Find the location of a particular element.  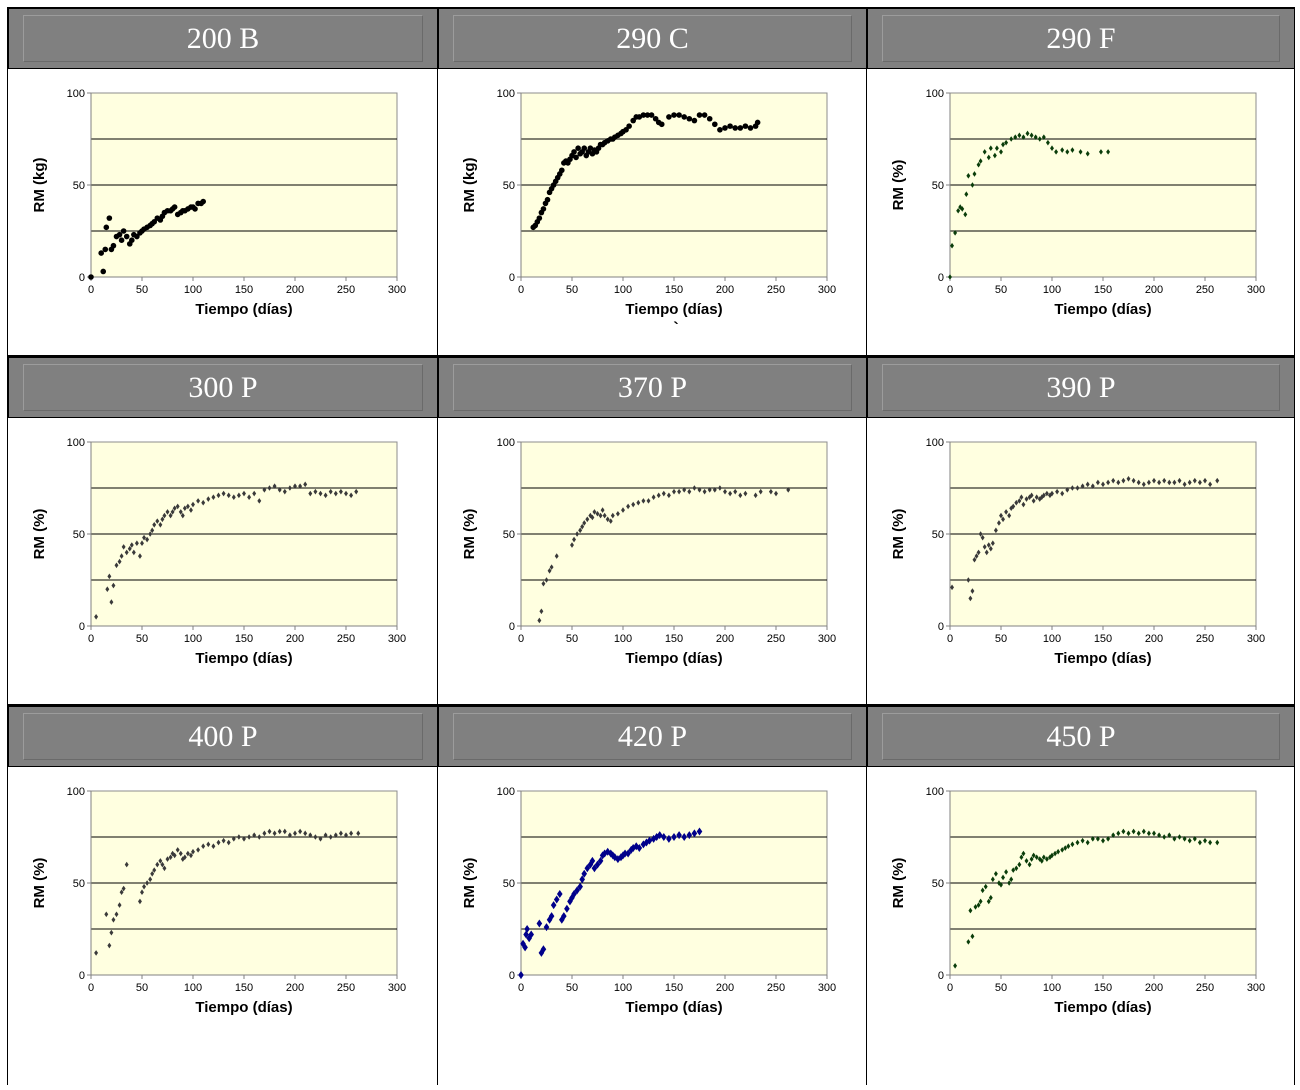

y-tick-label: 100 is located at coordinates (506, 94).